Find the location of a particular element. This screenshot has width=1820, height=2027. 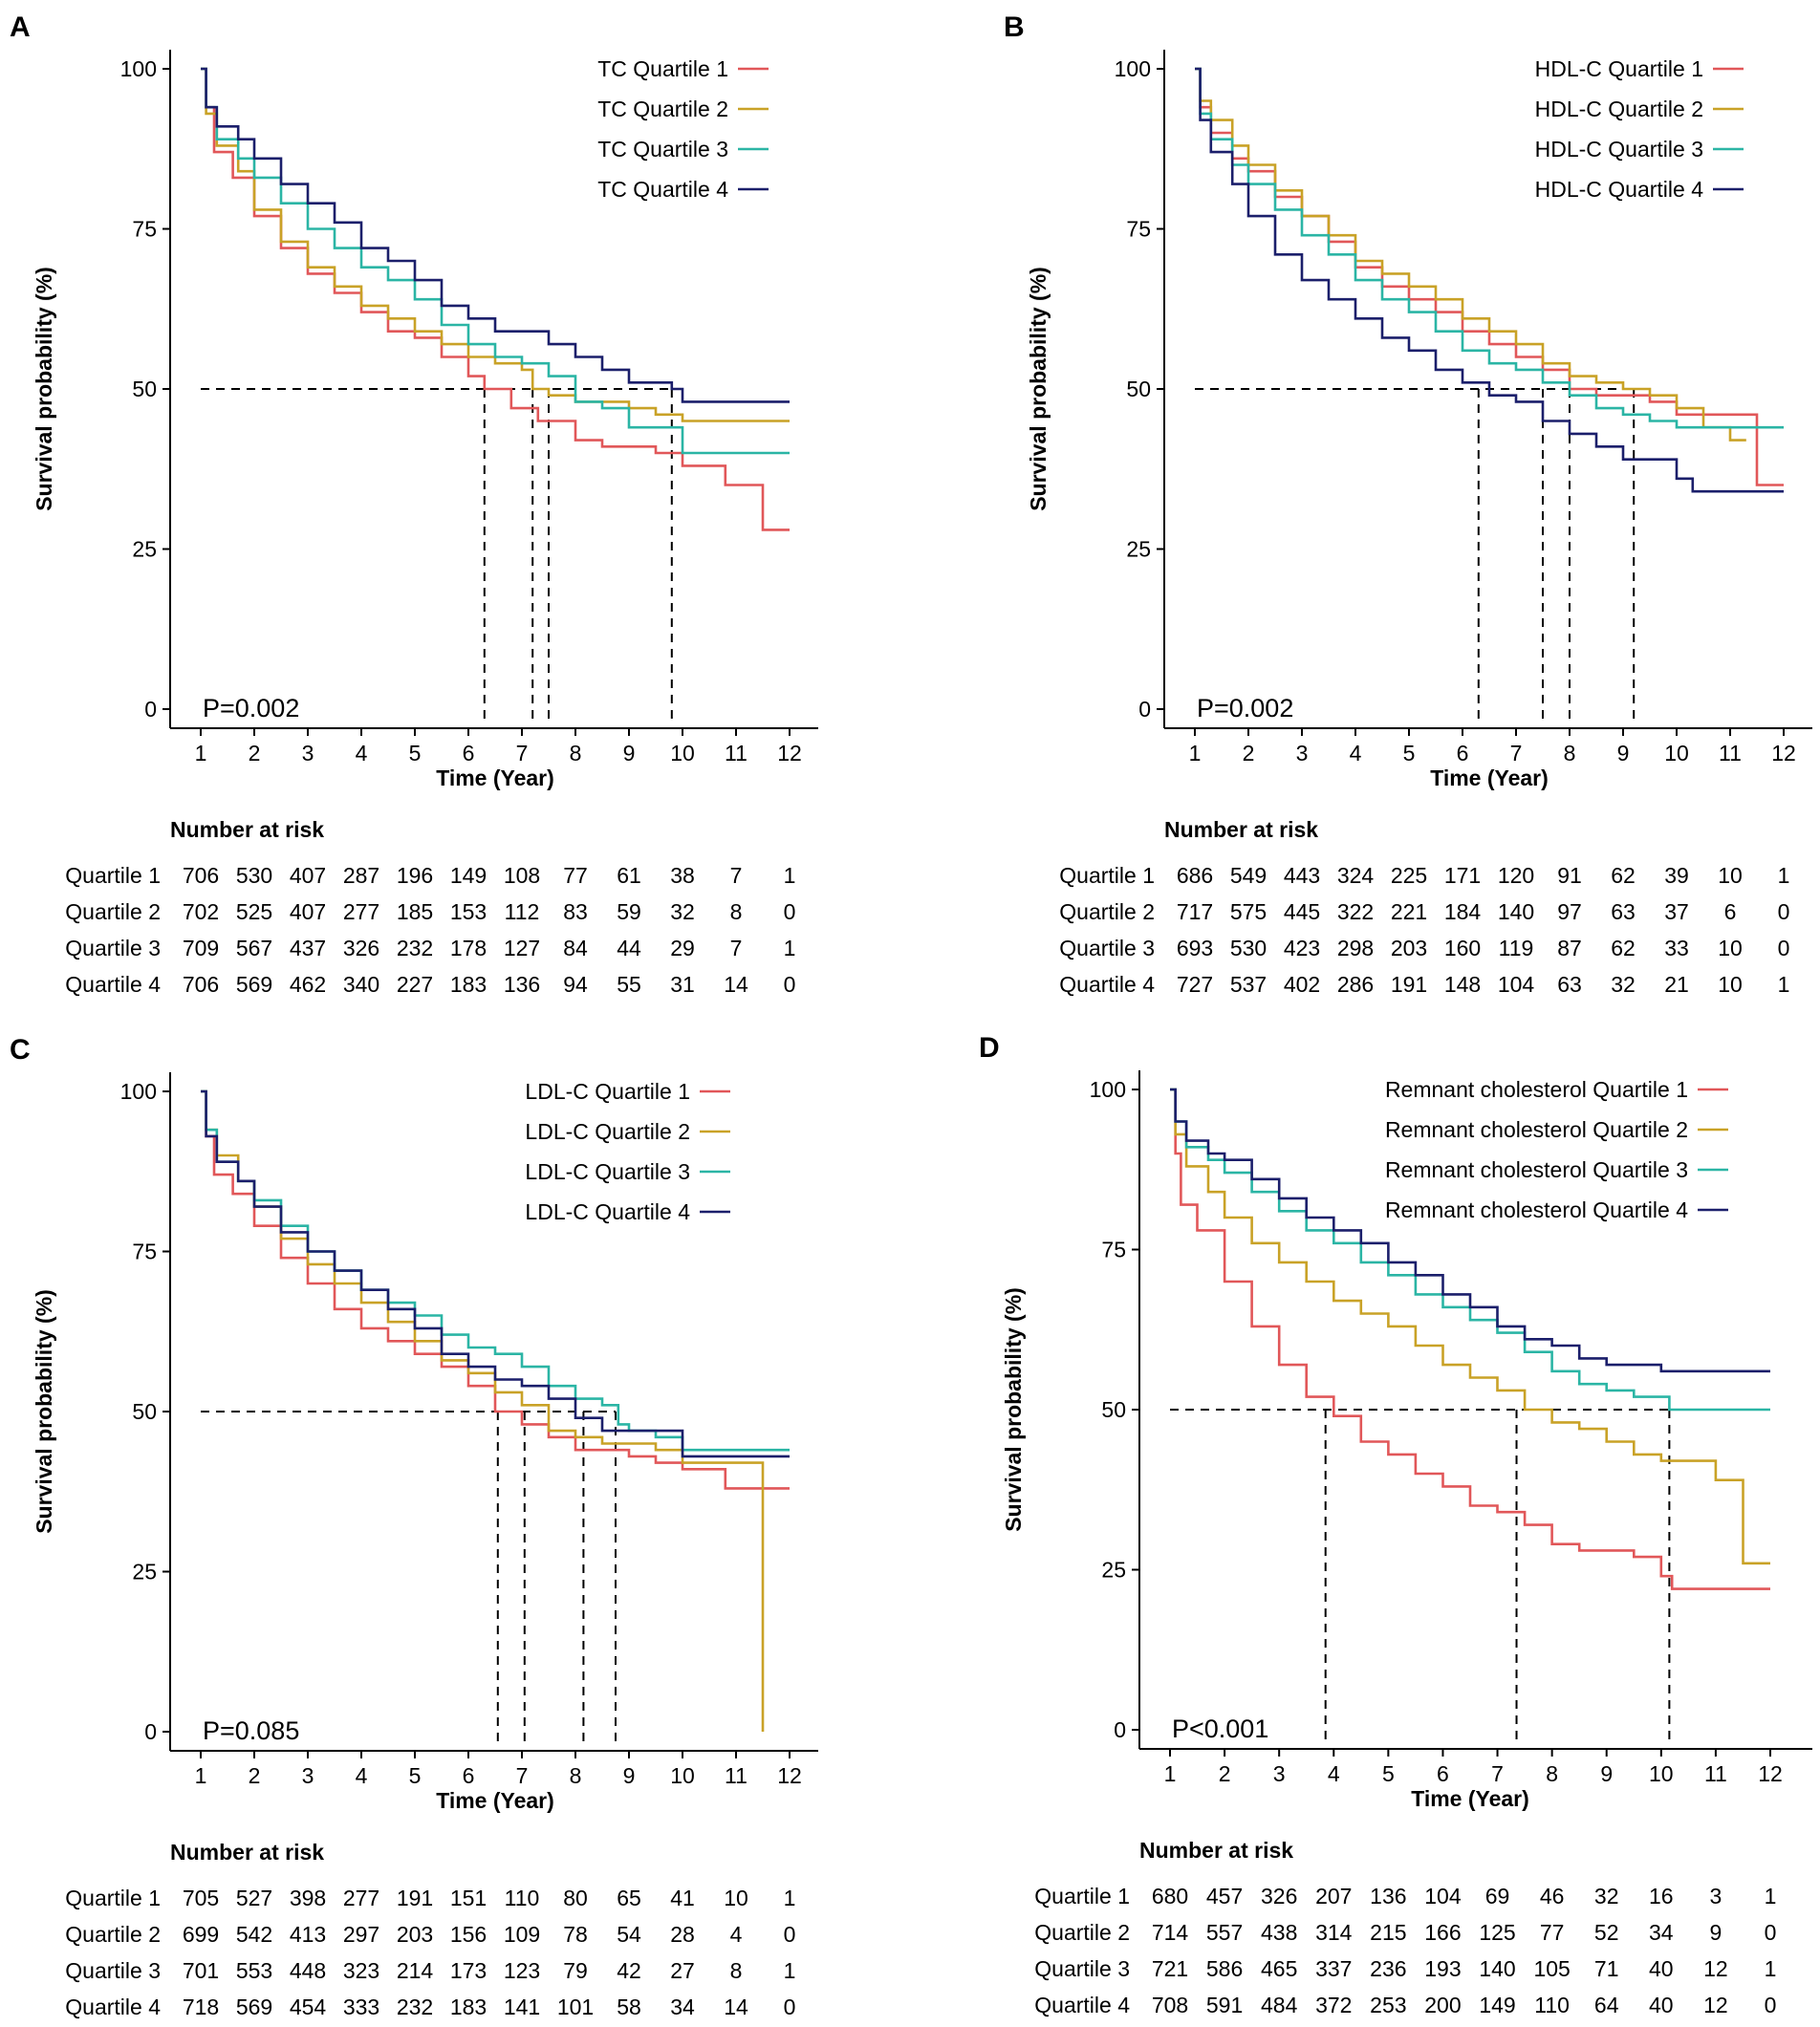

risk-value: 149 is located at coordinates (469, 875).